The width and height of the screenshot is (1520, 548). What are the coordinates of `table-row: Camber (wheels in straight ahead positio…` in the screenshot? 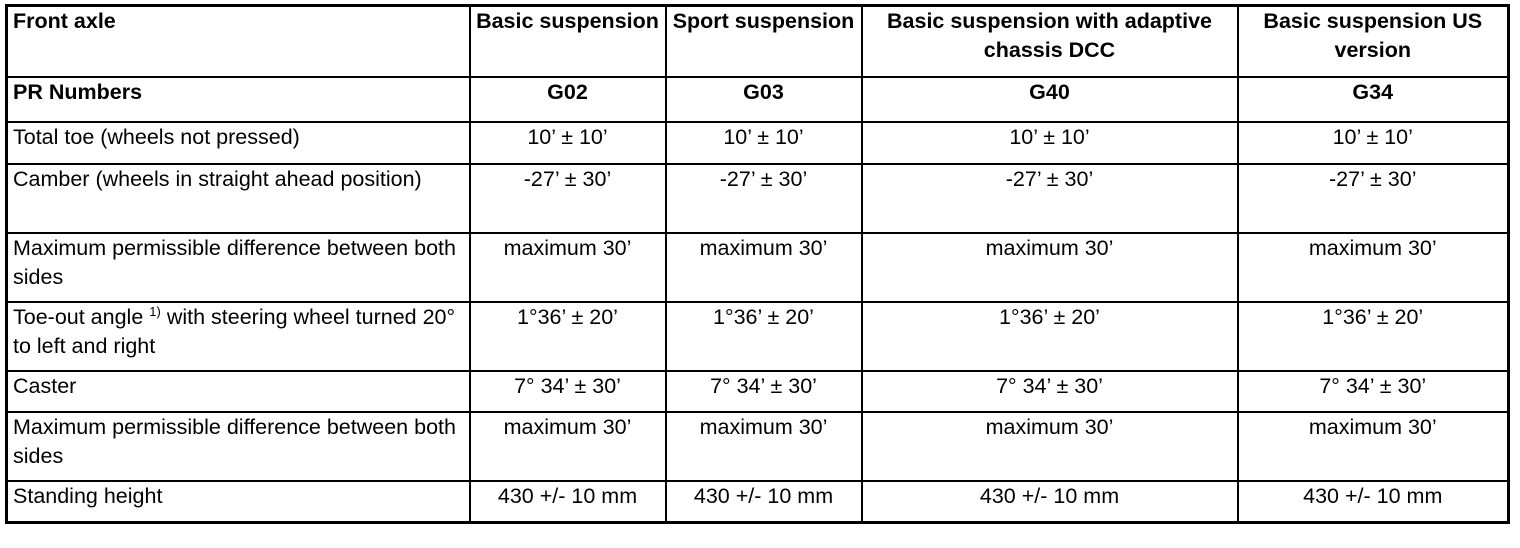 It's located at (757, 198).